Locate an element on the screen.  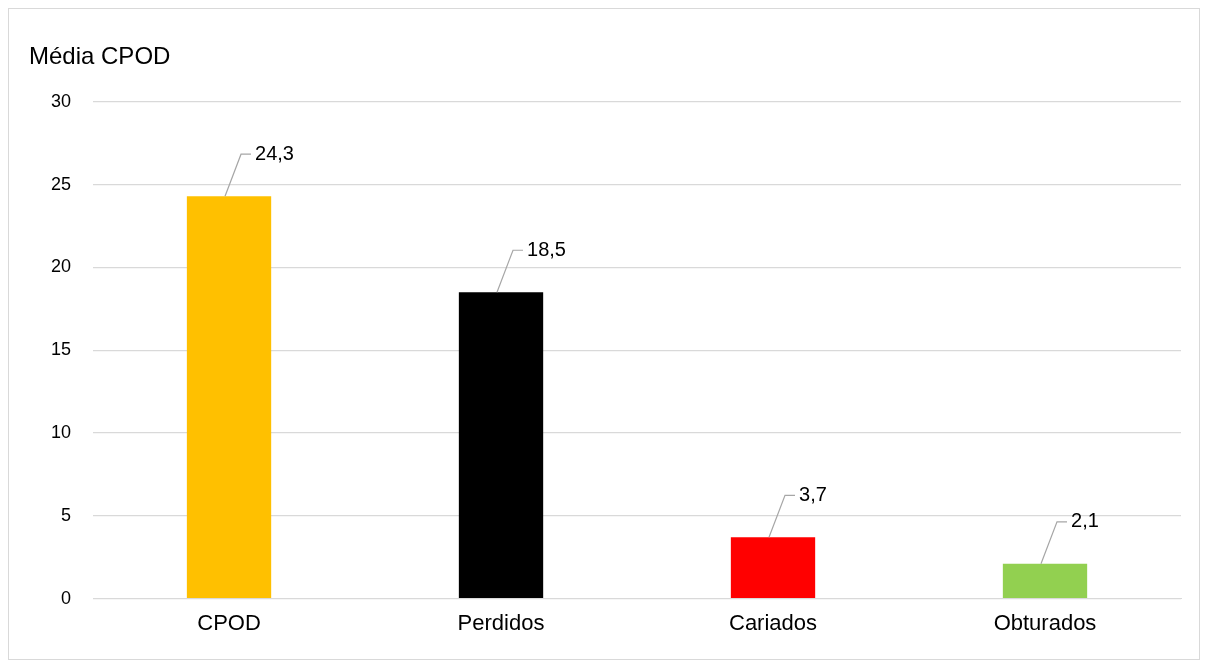
y-tick-label: 0 is located at coordinates (66, 597).